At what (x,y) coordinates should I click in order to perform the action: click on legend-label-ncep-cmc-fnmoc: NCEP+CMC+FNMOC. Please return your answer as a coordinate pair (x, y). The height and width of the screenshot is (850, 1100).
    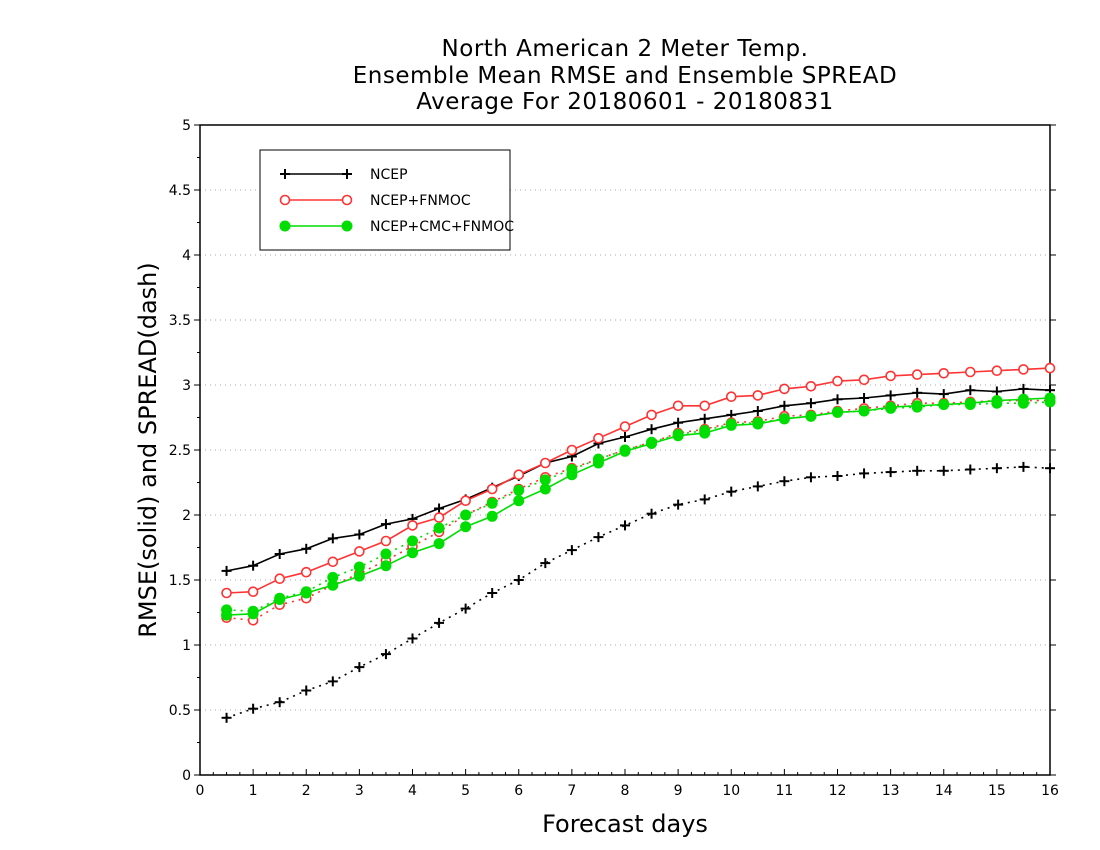
    Looking at the image, I should click on (442, 227).